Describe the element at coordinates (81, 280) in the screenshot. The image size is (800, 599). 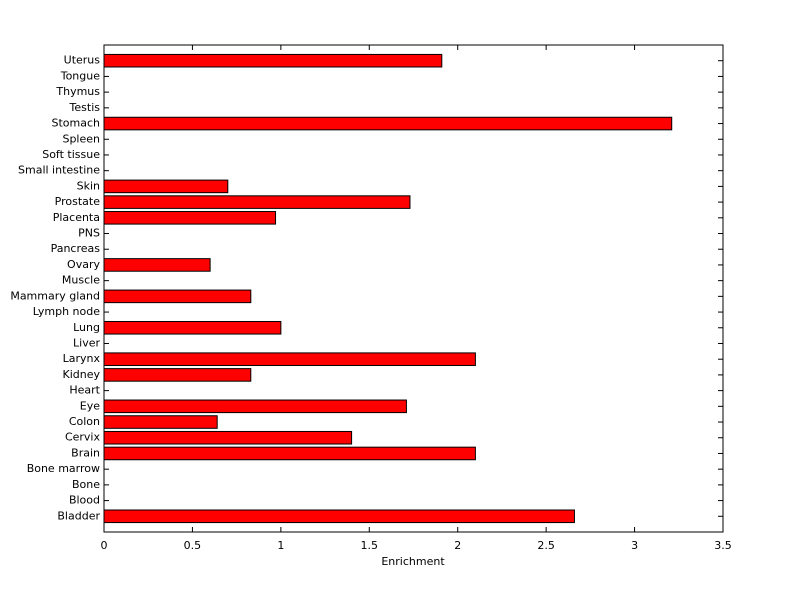
I see `y-tick-label: Muscle` at that location.